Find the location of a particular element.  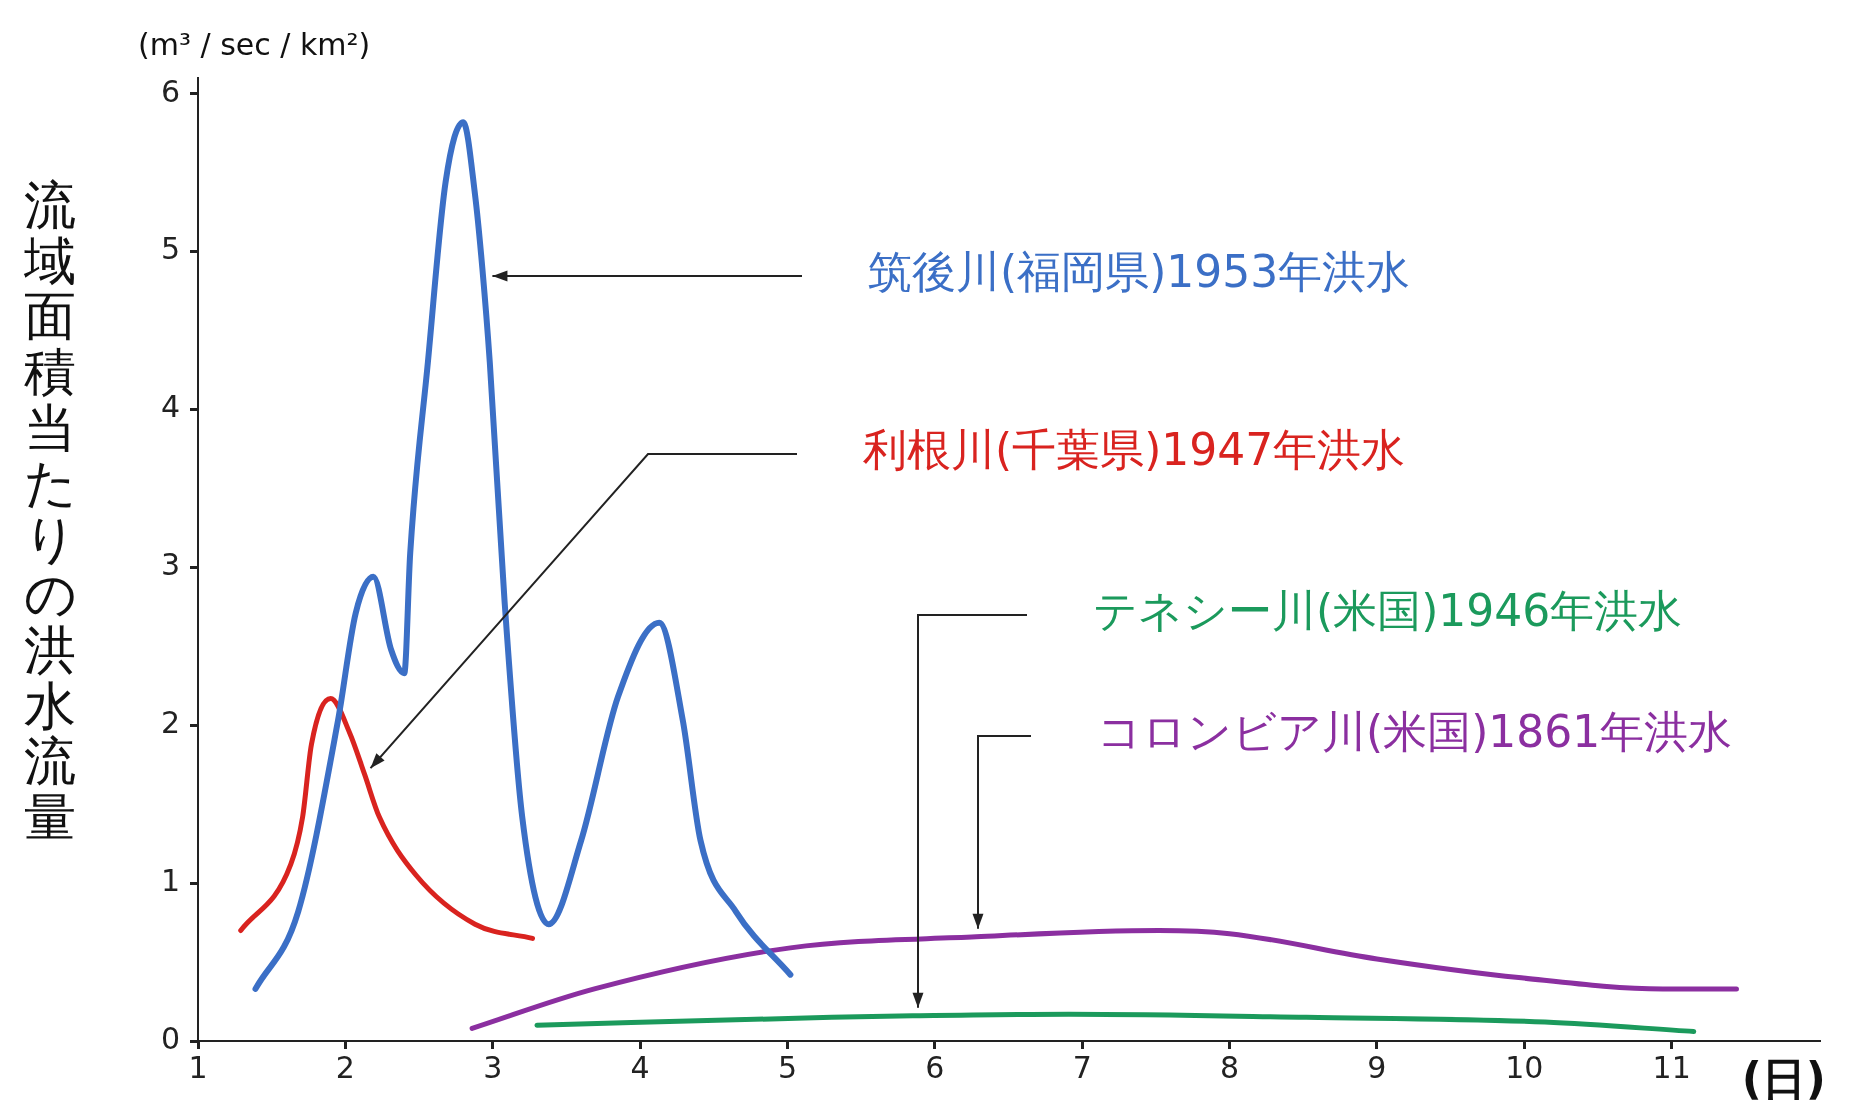

x-tick-label: 8 is located at coordinates (1230, 1067).